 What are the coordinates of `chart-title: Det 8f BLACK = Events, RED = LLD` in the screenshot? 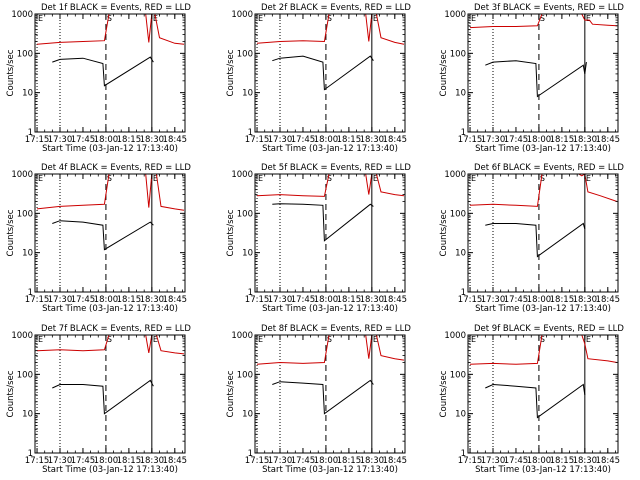 It's located at (336, 329).